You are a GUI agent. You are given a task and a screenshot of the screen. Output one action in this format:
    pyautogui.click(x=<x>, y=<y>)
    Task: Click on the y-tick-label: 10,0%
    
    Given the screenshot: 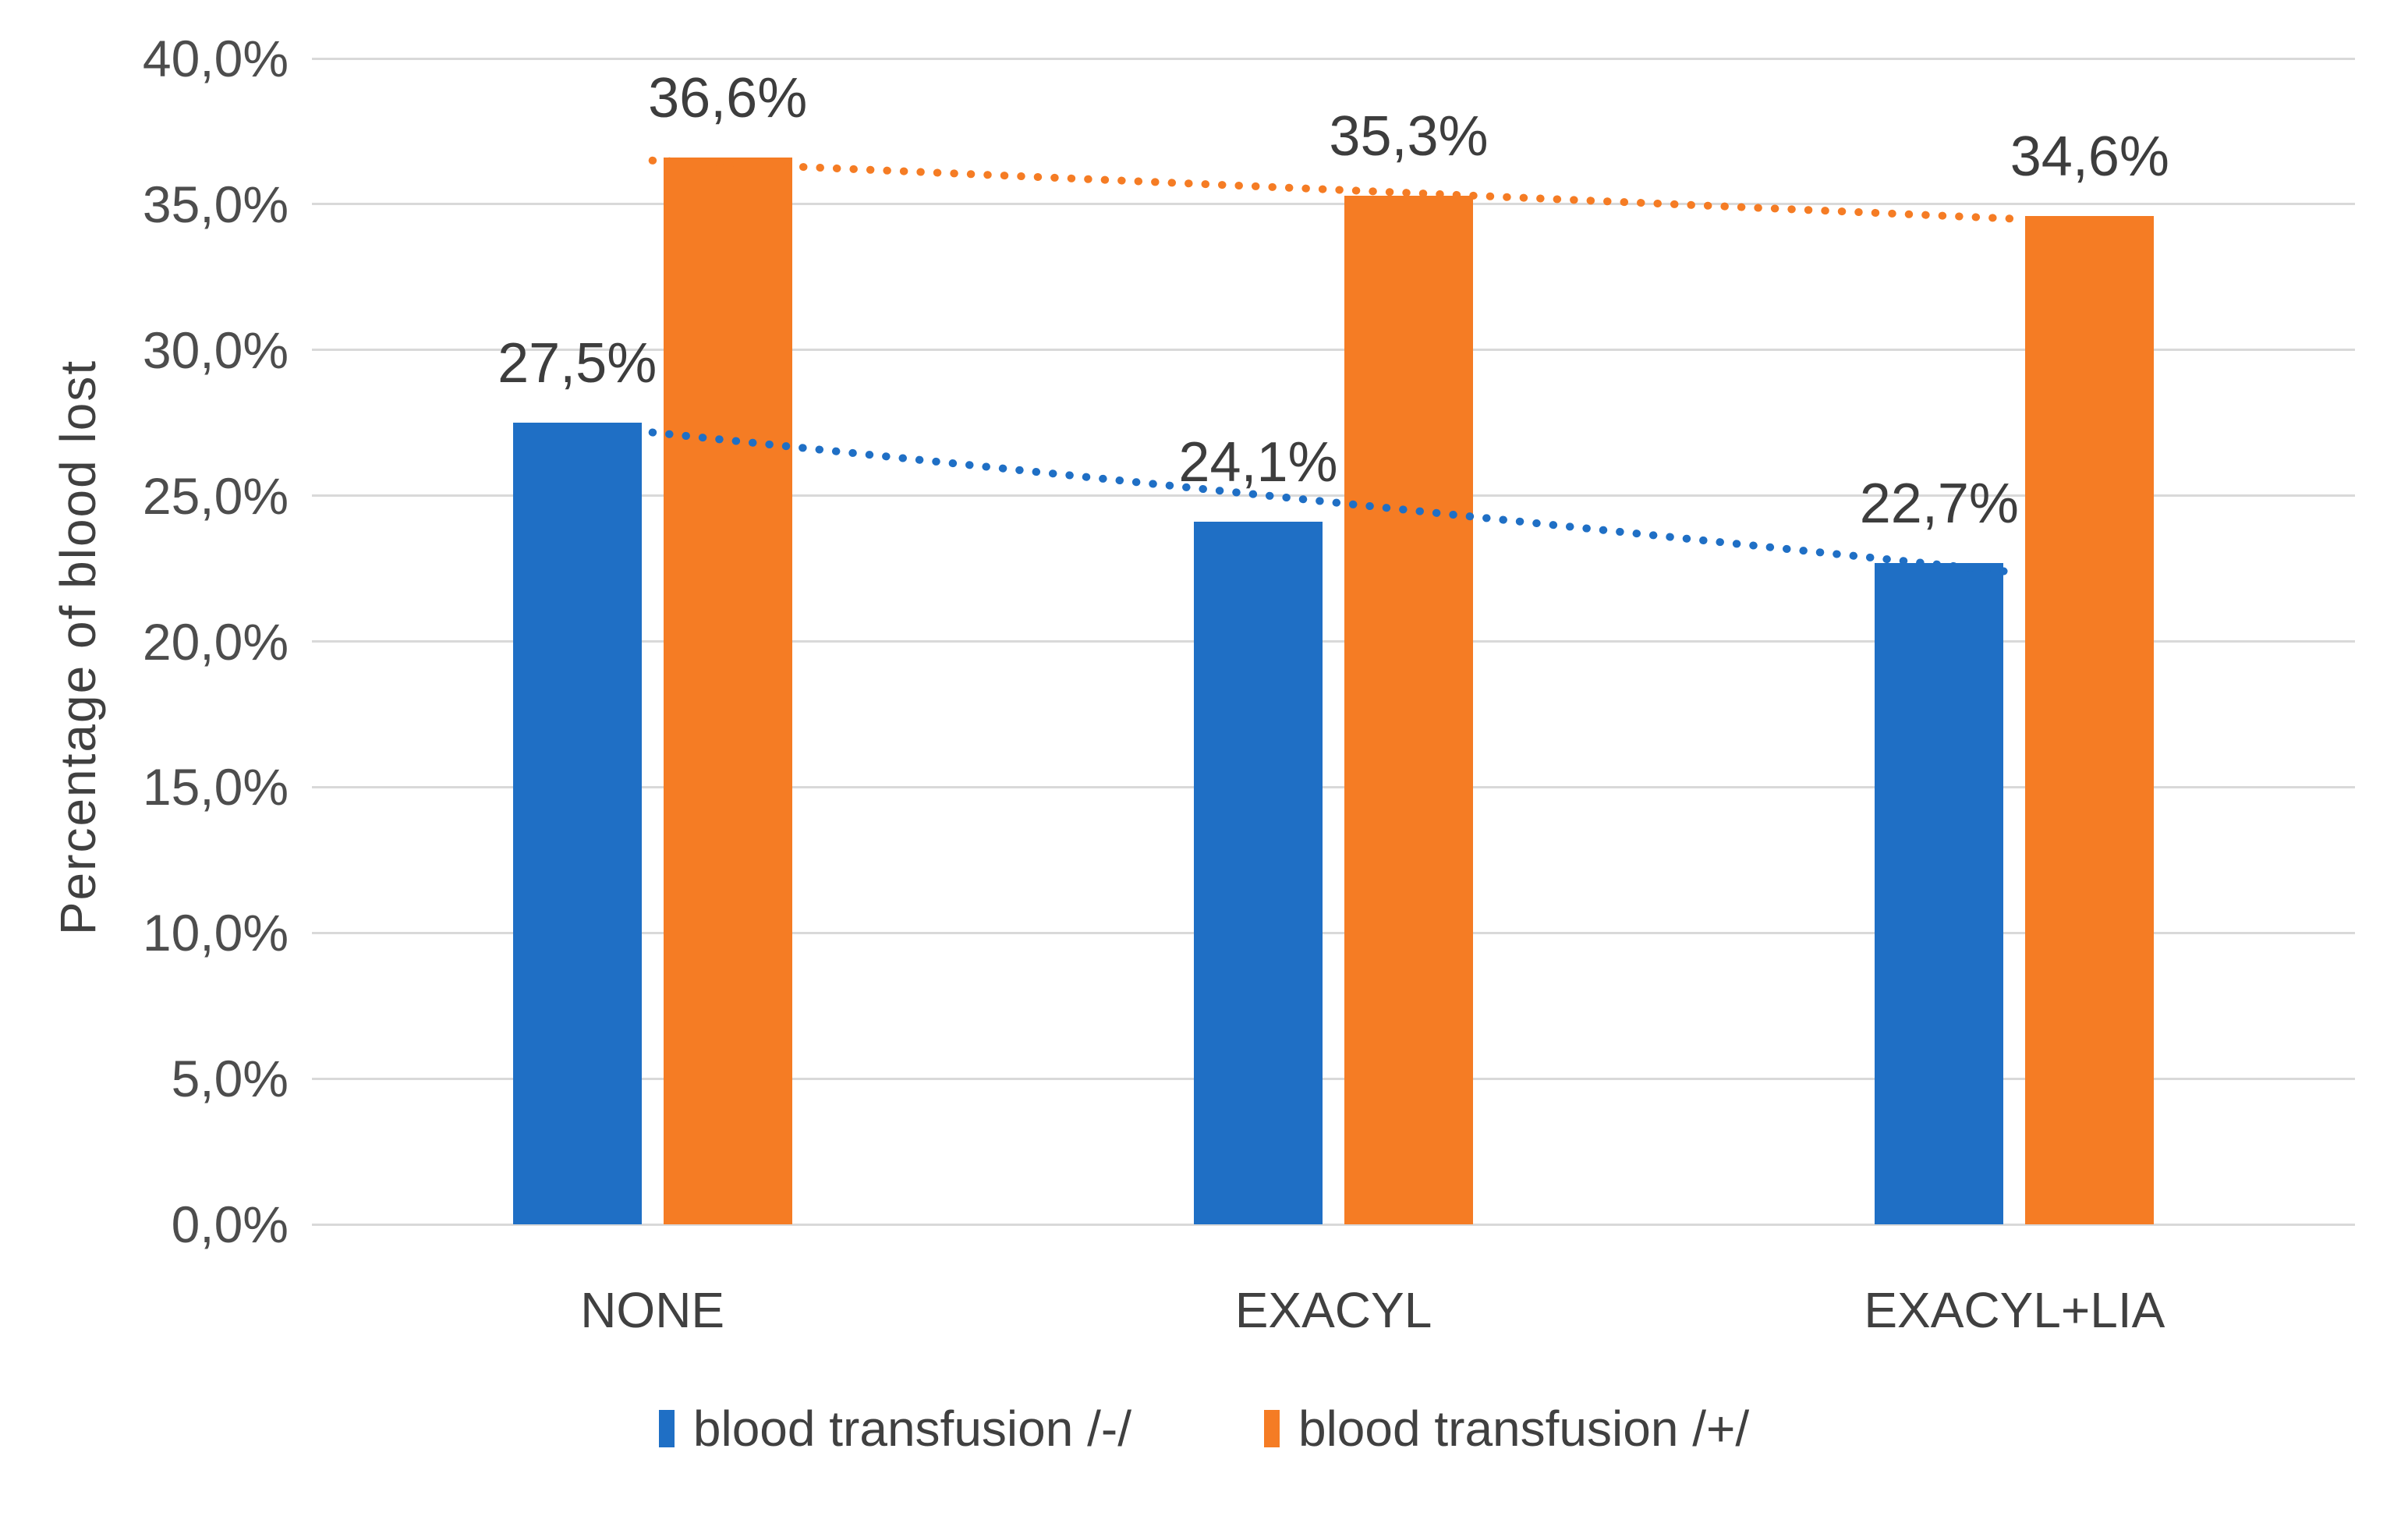 What is the action you would take?
    pyautogui.click(x=215, y=933)
    